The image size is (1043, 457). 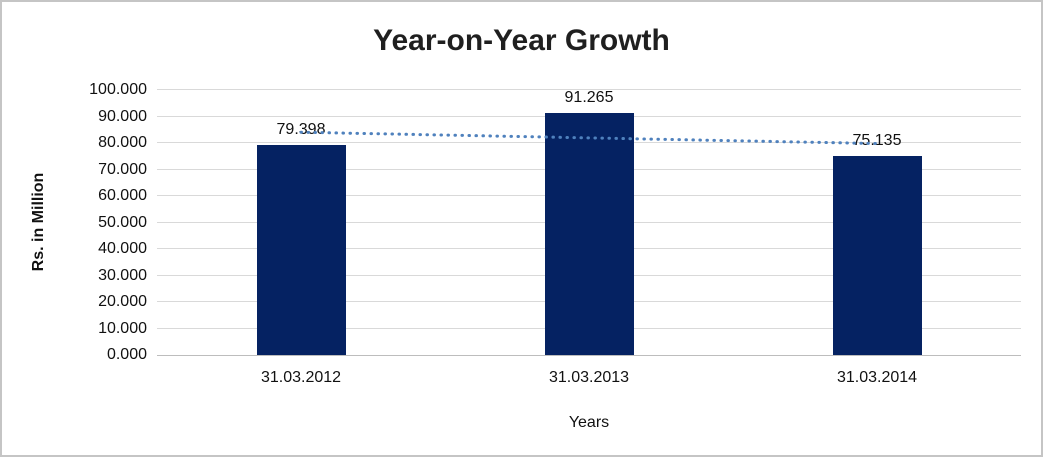 What do you see at coordinates (122, 169) in the screenshot?
I see `y-tick-label: 70.000` at bounding box center [122, 169].